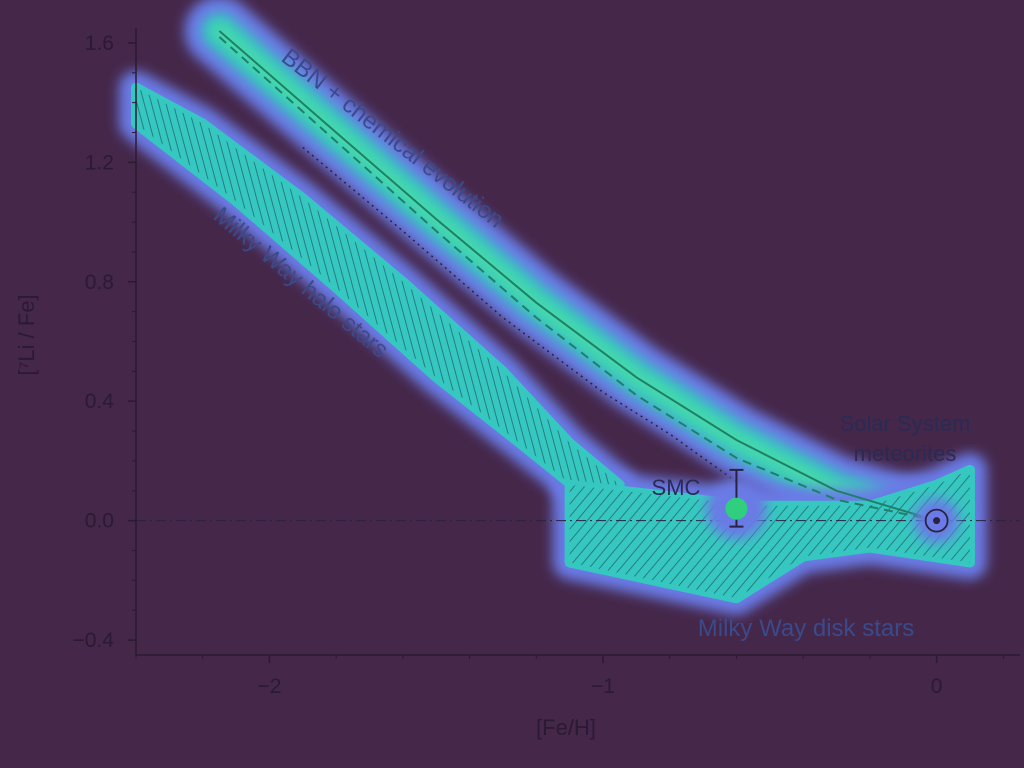  Describe the element at coordinates (100, 401) in the screenshot. I see `y-tick-label: 0.4` at that location.